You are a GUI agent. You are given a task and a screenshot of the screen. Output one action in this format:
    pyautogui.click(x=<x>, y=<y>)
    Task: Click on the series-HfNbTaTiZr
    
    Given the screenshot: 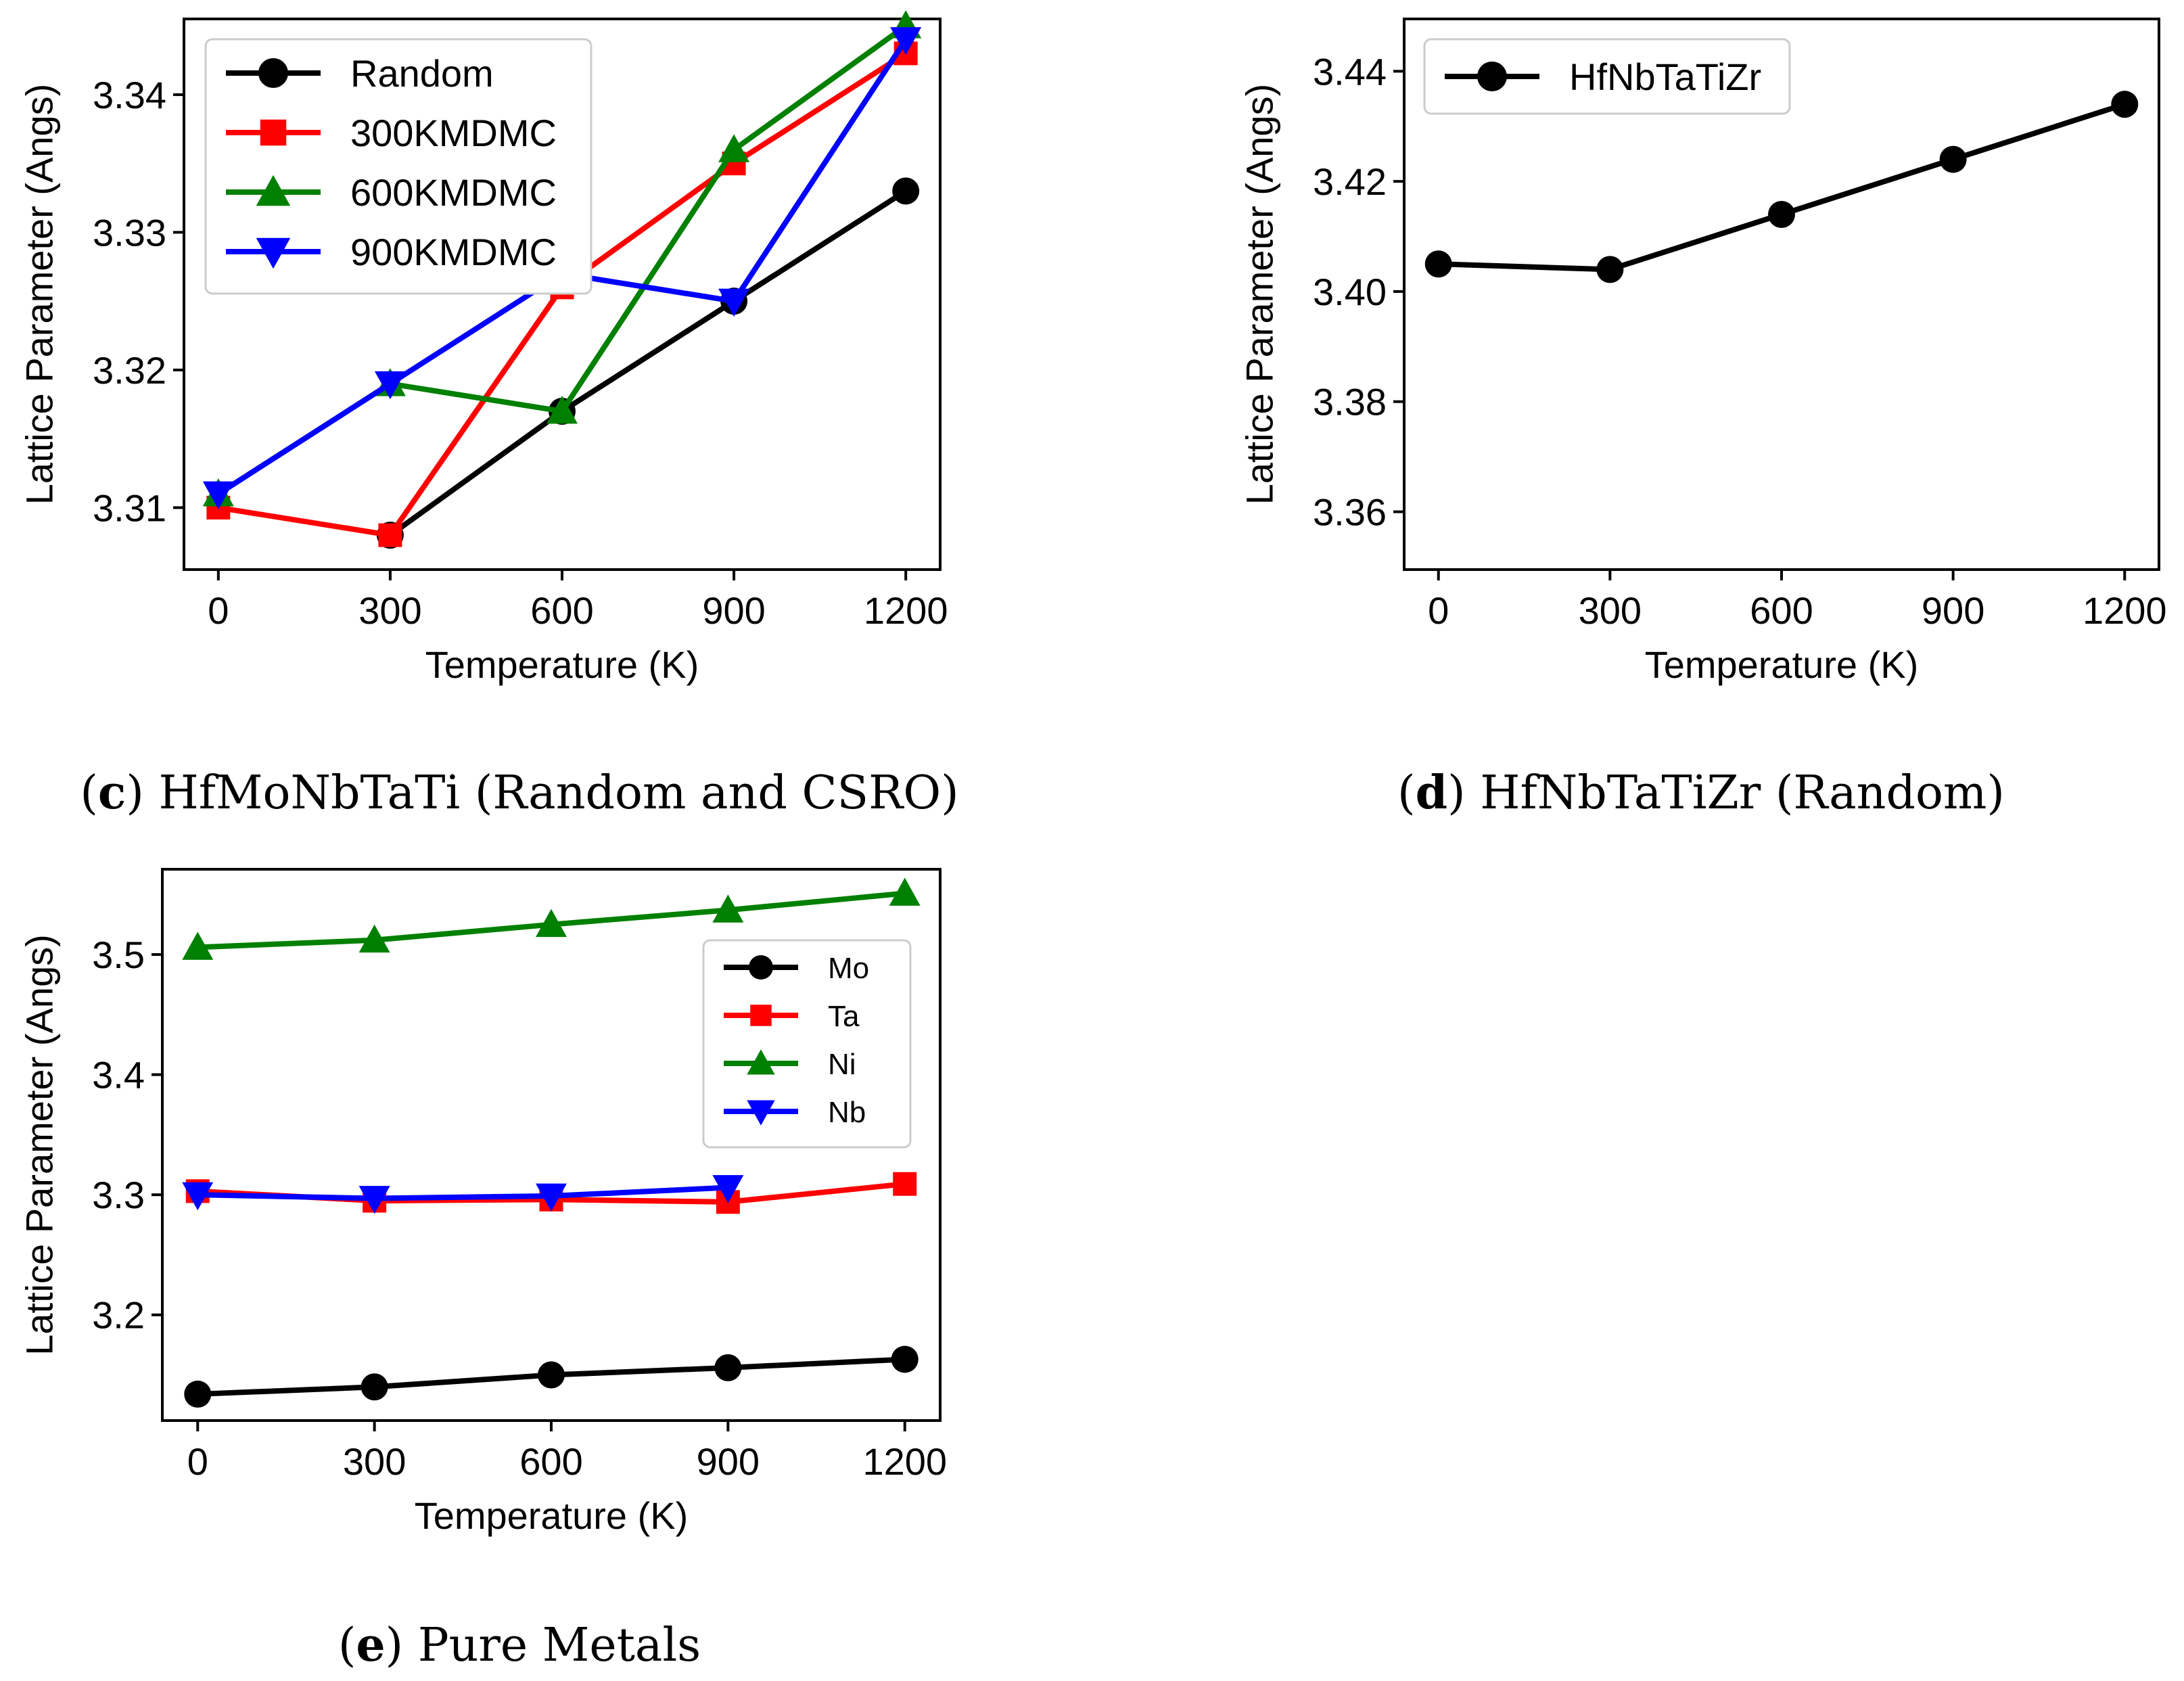 What is the action you would take?
    pyautogui.click(x=1781, y=187)
    